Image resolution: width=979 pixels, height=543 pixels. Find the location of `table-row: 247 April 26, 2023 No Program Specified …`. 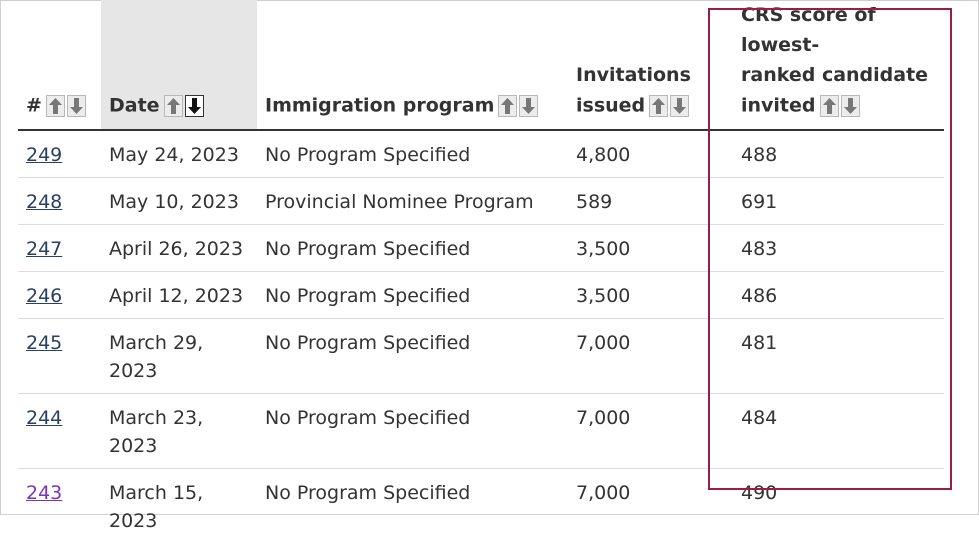

table-row: 247 April 26, 2023 No Program Specified … is located at coordinates (481, 248).